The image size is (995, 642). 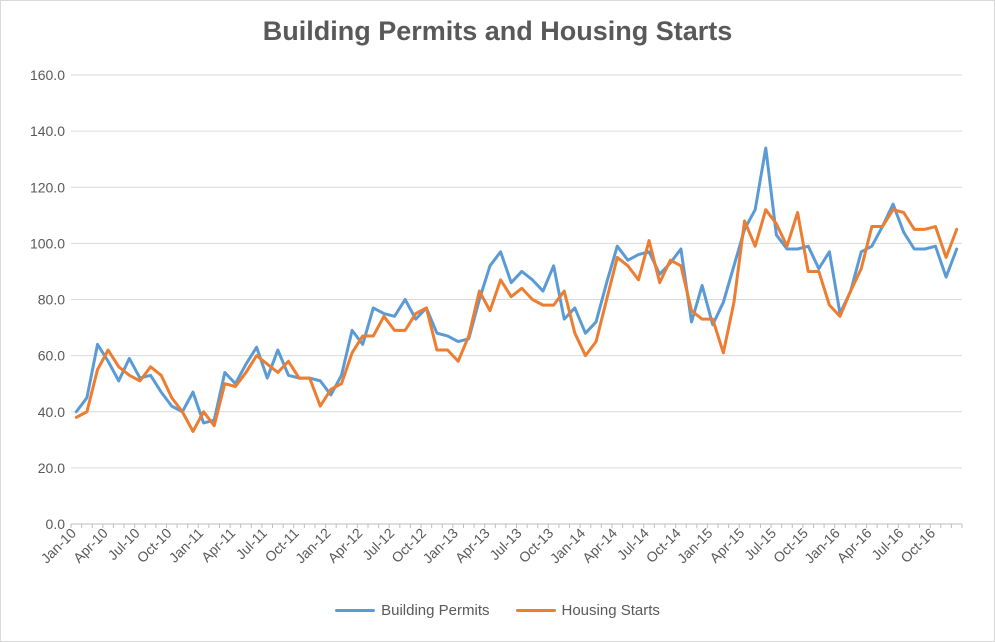 What do you see at coordinates (51, 356) in the screenshot?
I see `y-tick-label: 60.0` at bounding box center [51, 356].